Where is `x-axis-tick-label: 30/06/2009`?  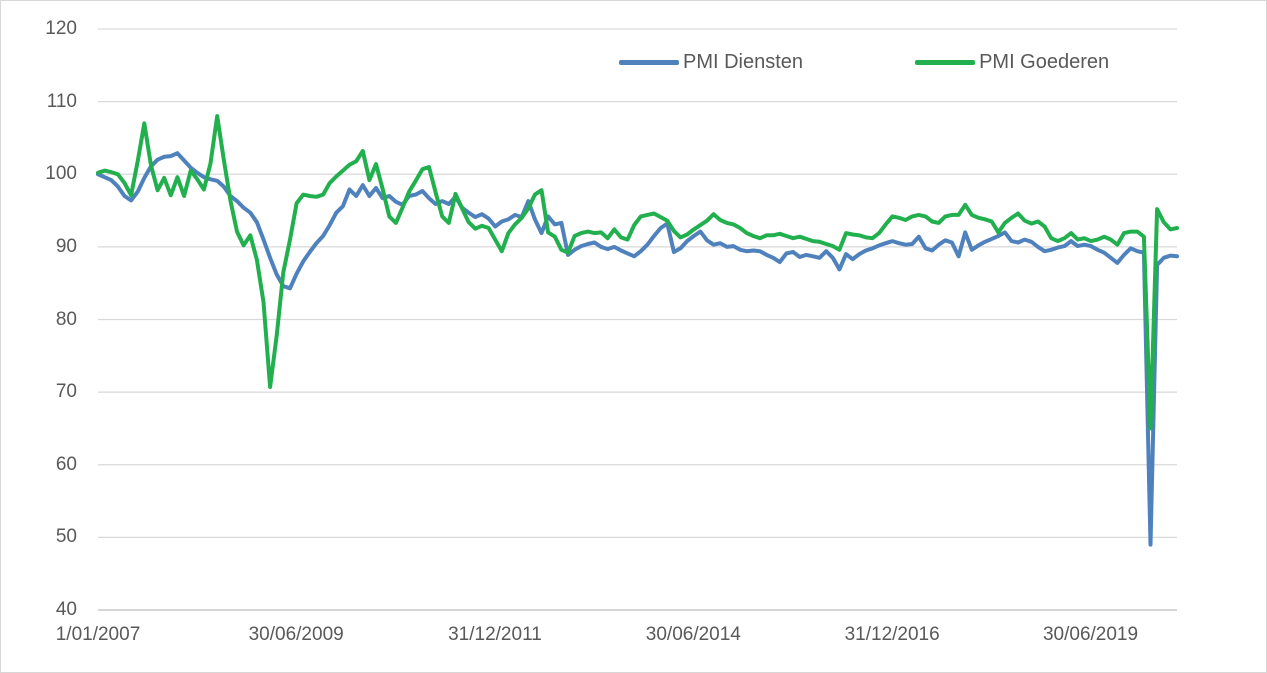 x-axis-tick-label: 30/06/2009 is located at coordinates (296, 634).